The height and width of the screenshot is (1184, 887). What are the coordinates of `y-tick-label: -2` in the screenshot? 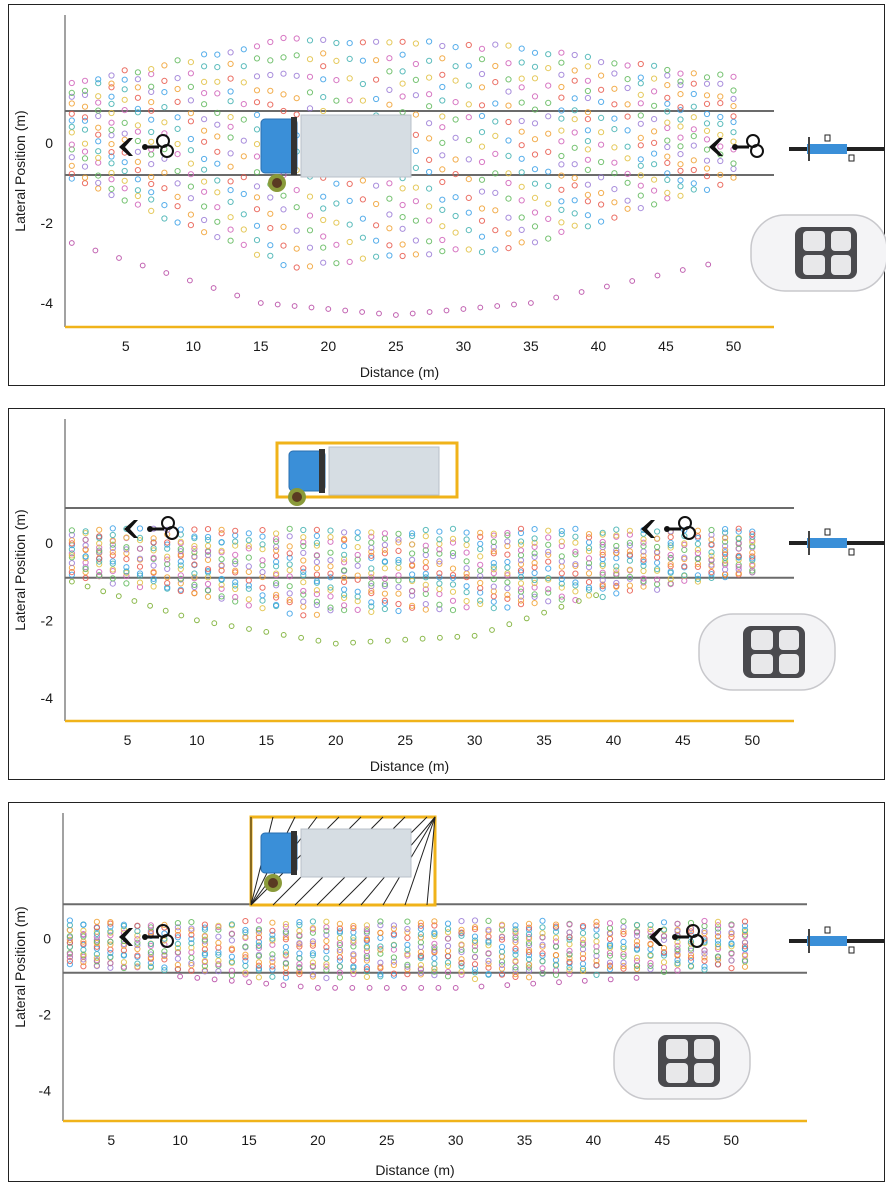 It's located at (47, 620).